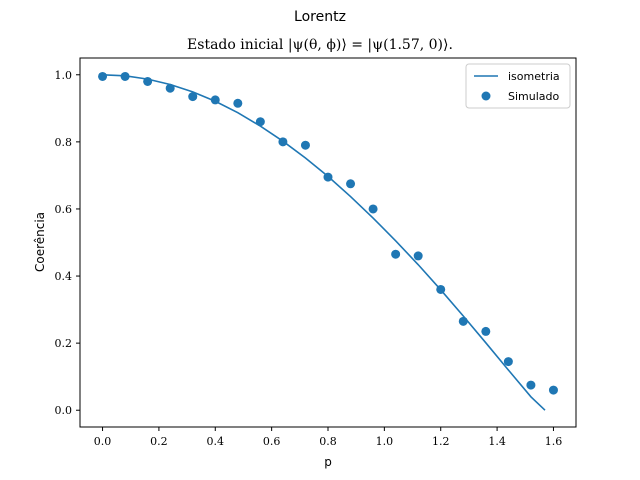 This screenshot has width=640, height=480. I want to click on x-tick-label: 0.6, so click(272, 441).